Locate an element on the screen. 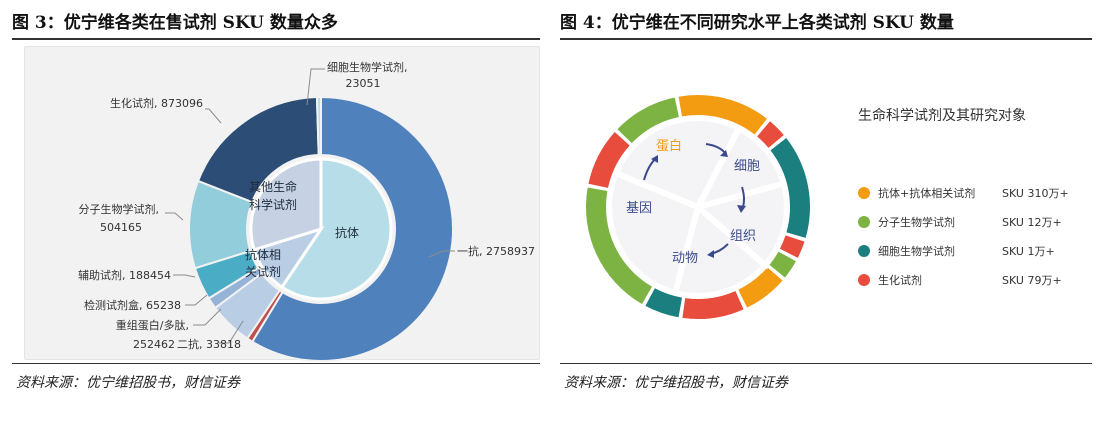  figure-4-title: 图 4：优宁维在不同研究水平上各类试剂 SKU 数量 is located at coordinates (757, 23).